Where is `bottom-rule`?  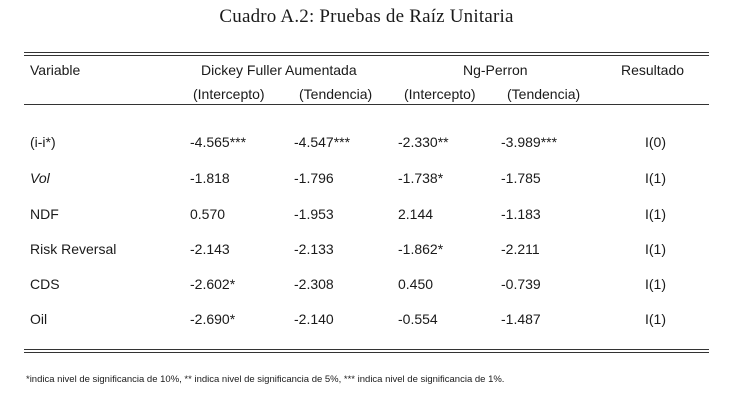
bottom-rule is located at coordinates (366, 349).